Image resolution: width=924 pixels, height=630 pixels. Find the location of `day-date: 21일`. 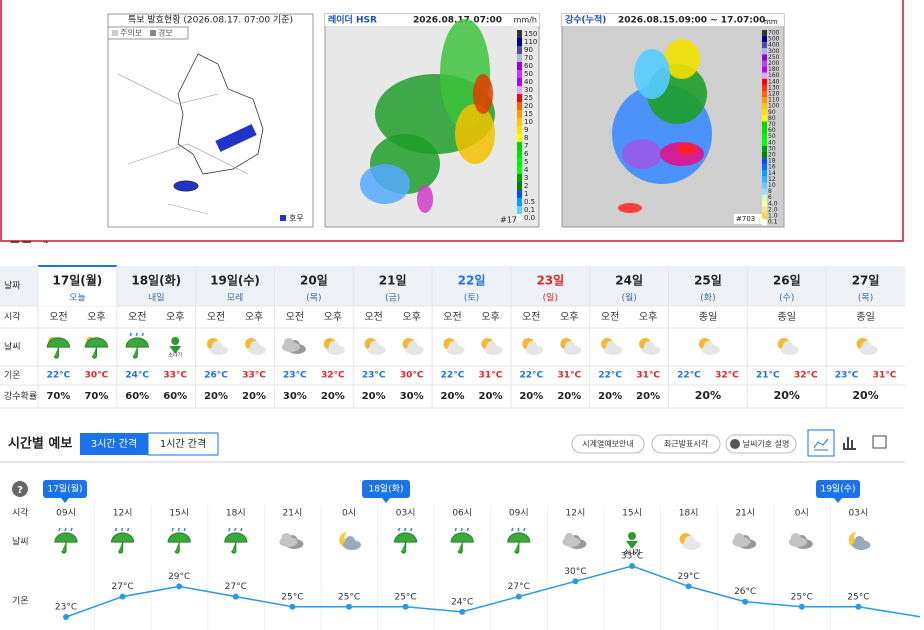

day-date: 21일 is located at coordinates (393, 281).